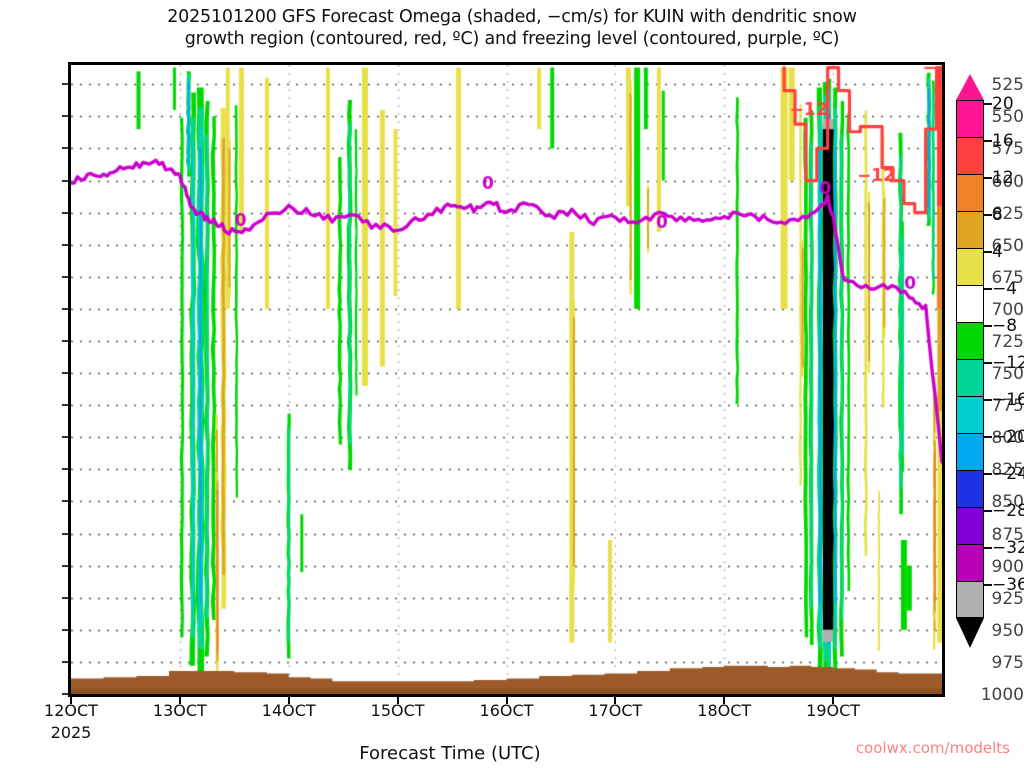 The width and height of the screenshot is (1024, 768). I want to click on colorbar-label: −12, so click(1008, 363).